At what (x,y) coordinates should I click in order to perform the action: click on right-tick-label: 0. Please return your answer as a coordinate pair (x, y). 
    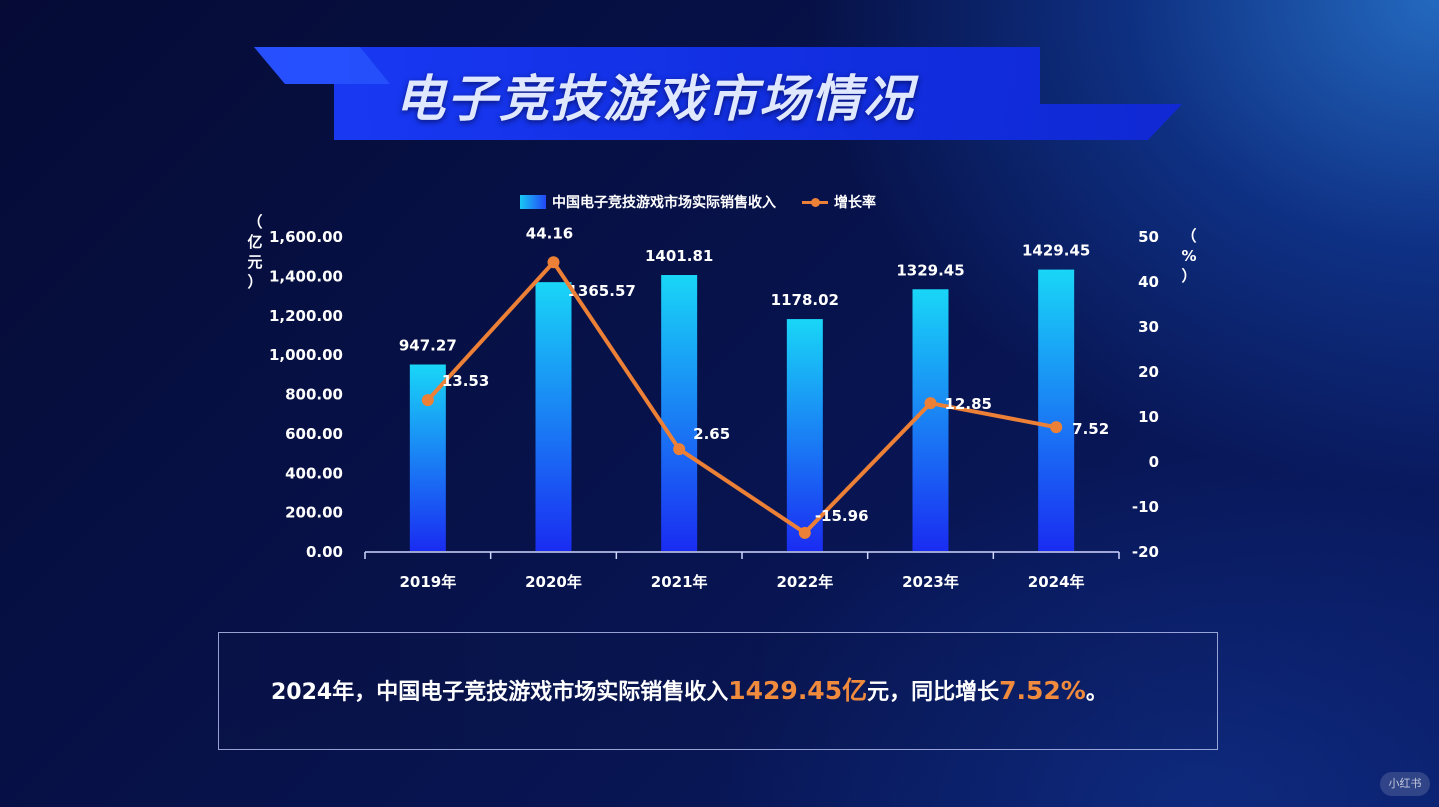
    Looking at the image, I should click on (1154, 462).